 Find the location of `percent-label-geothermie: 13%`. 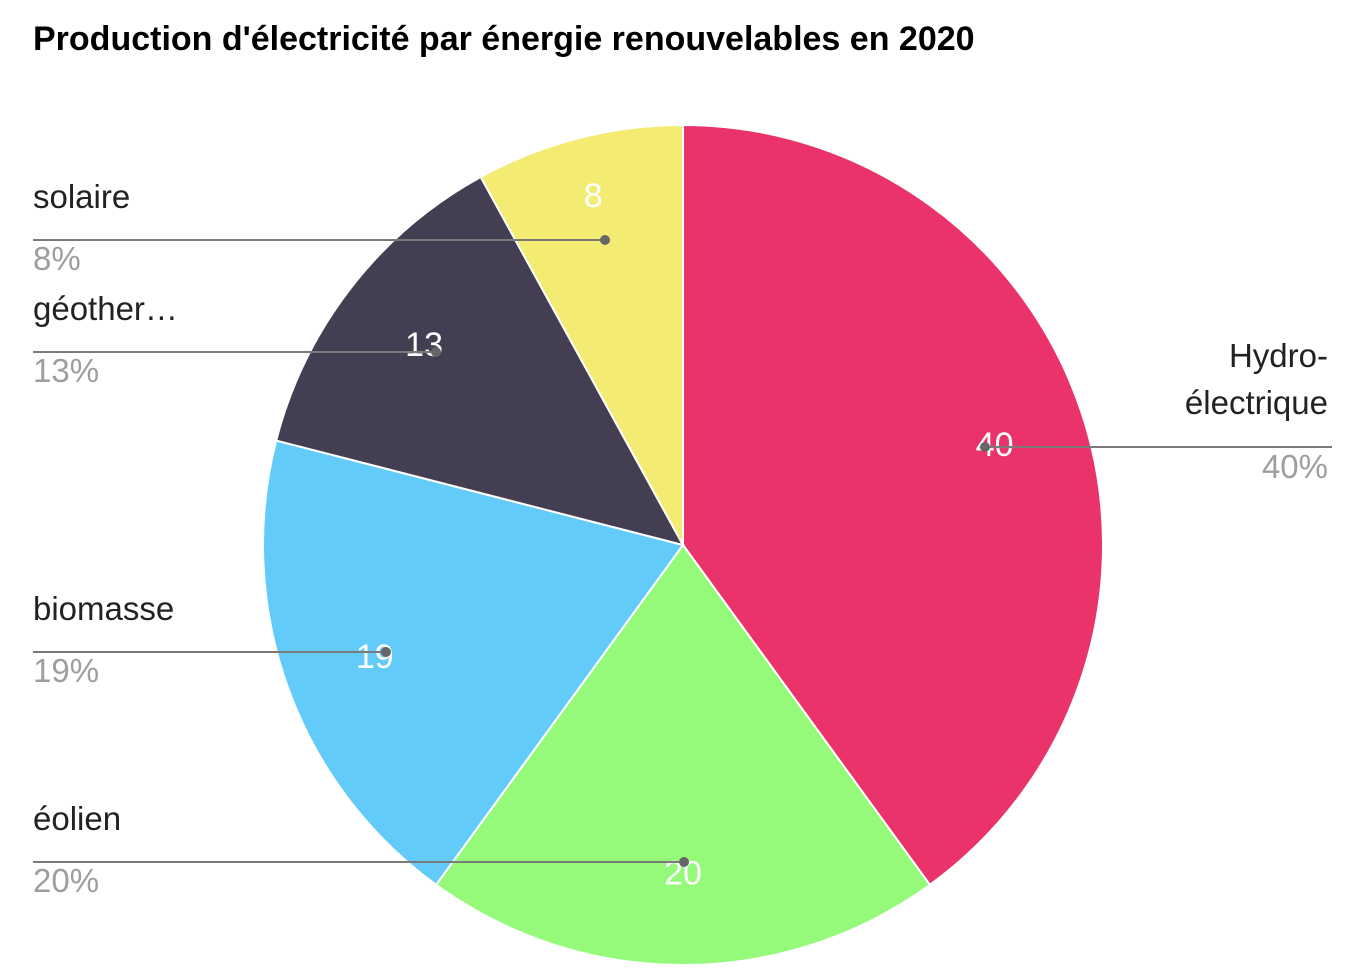

percent-label-geothermie: 13% is located at coordinates (66, 370).